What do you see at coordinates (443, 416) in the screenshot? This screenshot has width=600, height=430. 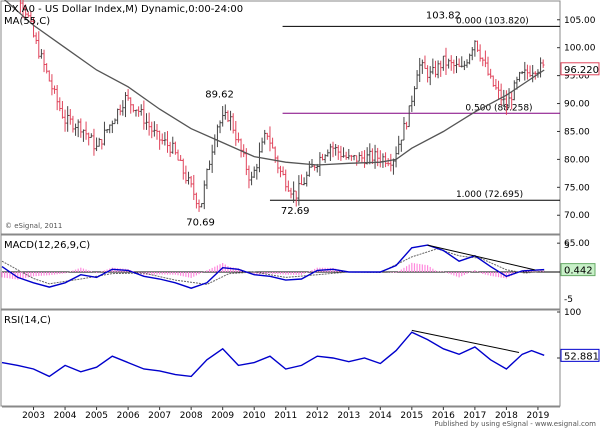 I see `x-tick-label: 2016` at bounding box center [443, 416].